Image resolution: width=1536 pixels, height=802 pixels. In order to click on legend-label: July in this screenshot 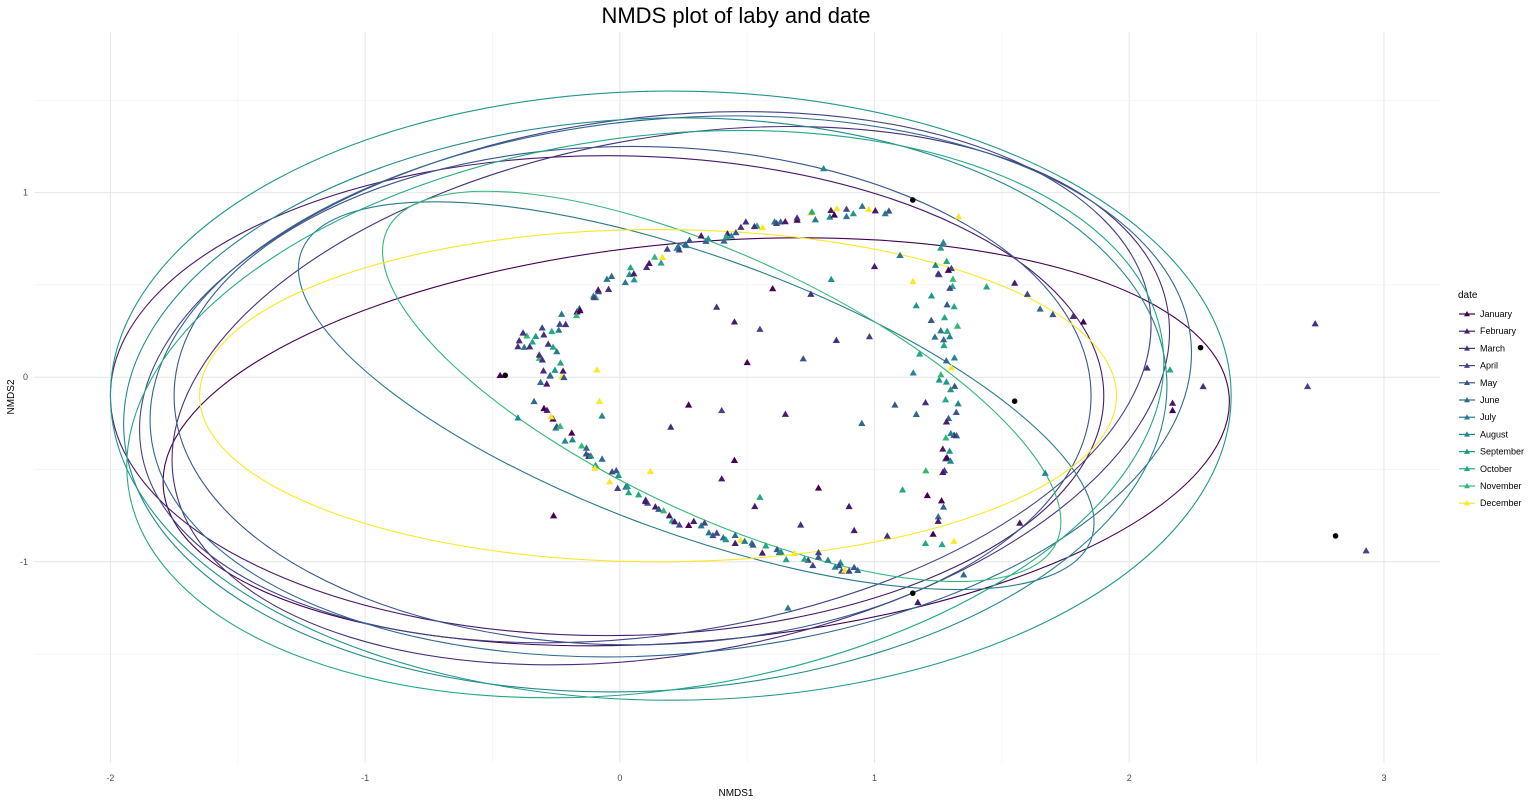, I will do `click(1488, 417)`.